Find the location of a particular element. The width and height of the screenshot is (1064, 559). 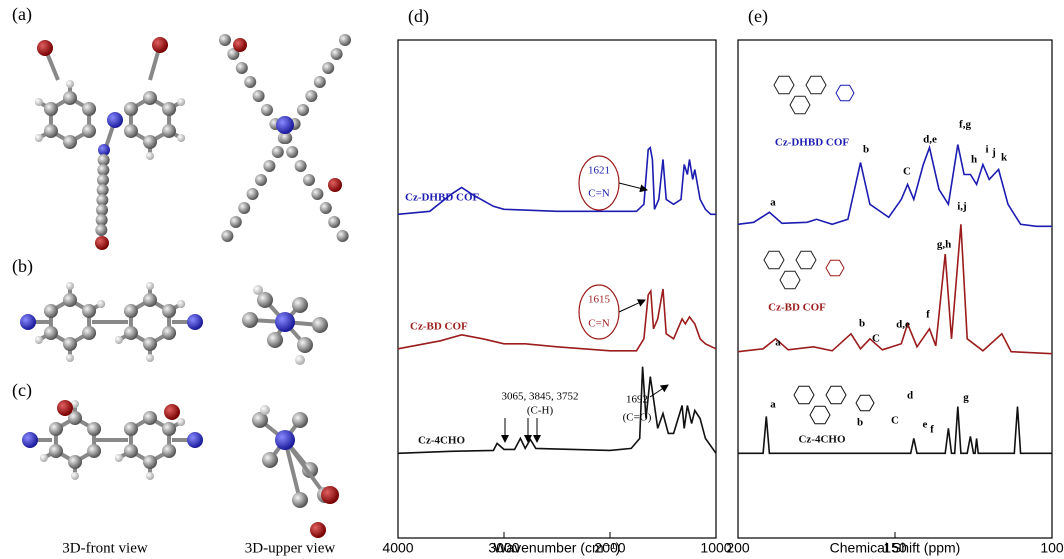

x-tick-label: 100 is located at coordinates (1052, 548).